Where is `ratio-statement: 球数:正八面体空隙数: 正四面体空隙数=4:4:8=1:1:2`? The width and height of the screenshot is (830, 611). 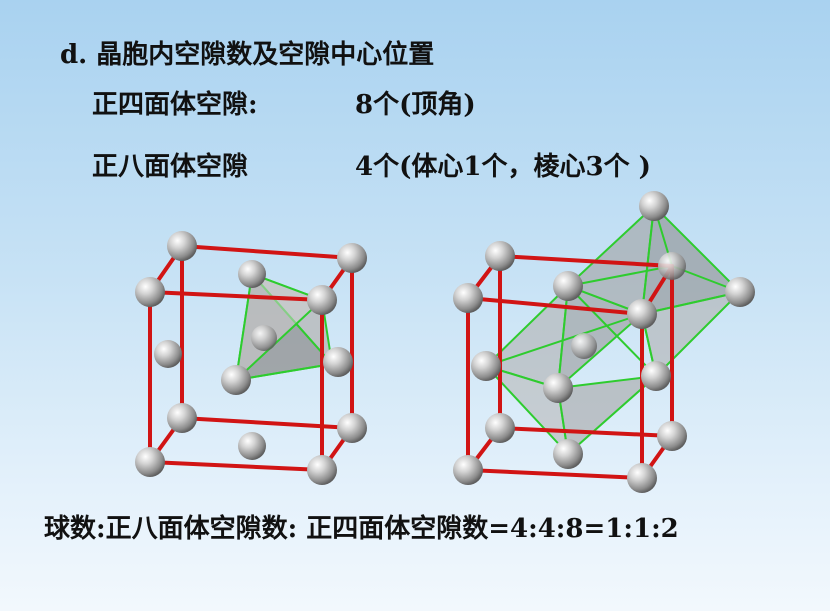
ratio-statement: 球数:正八面体空隙数: 正四面体空隙数=4:4:8=1:1:2 is located at coordinates (361, 529).